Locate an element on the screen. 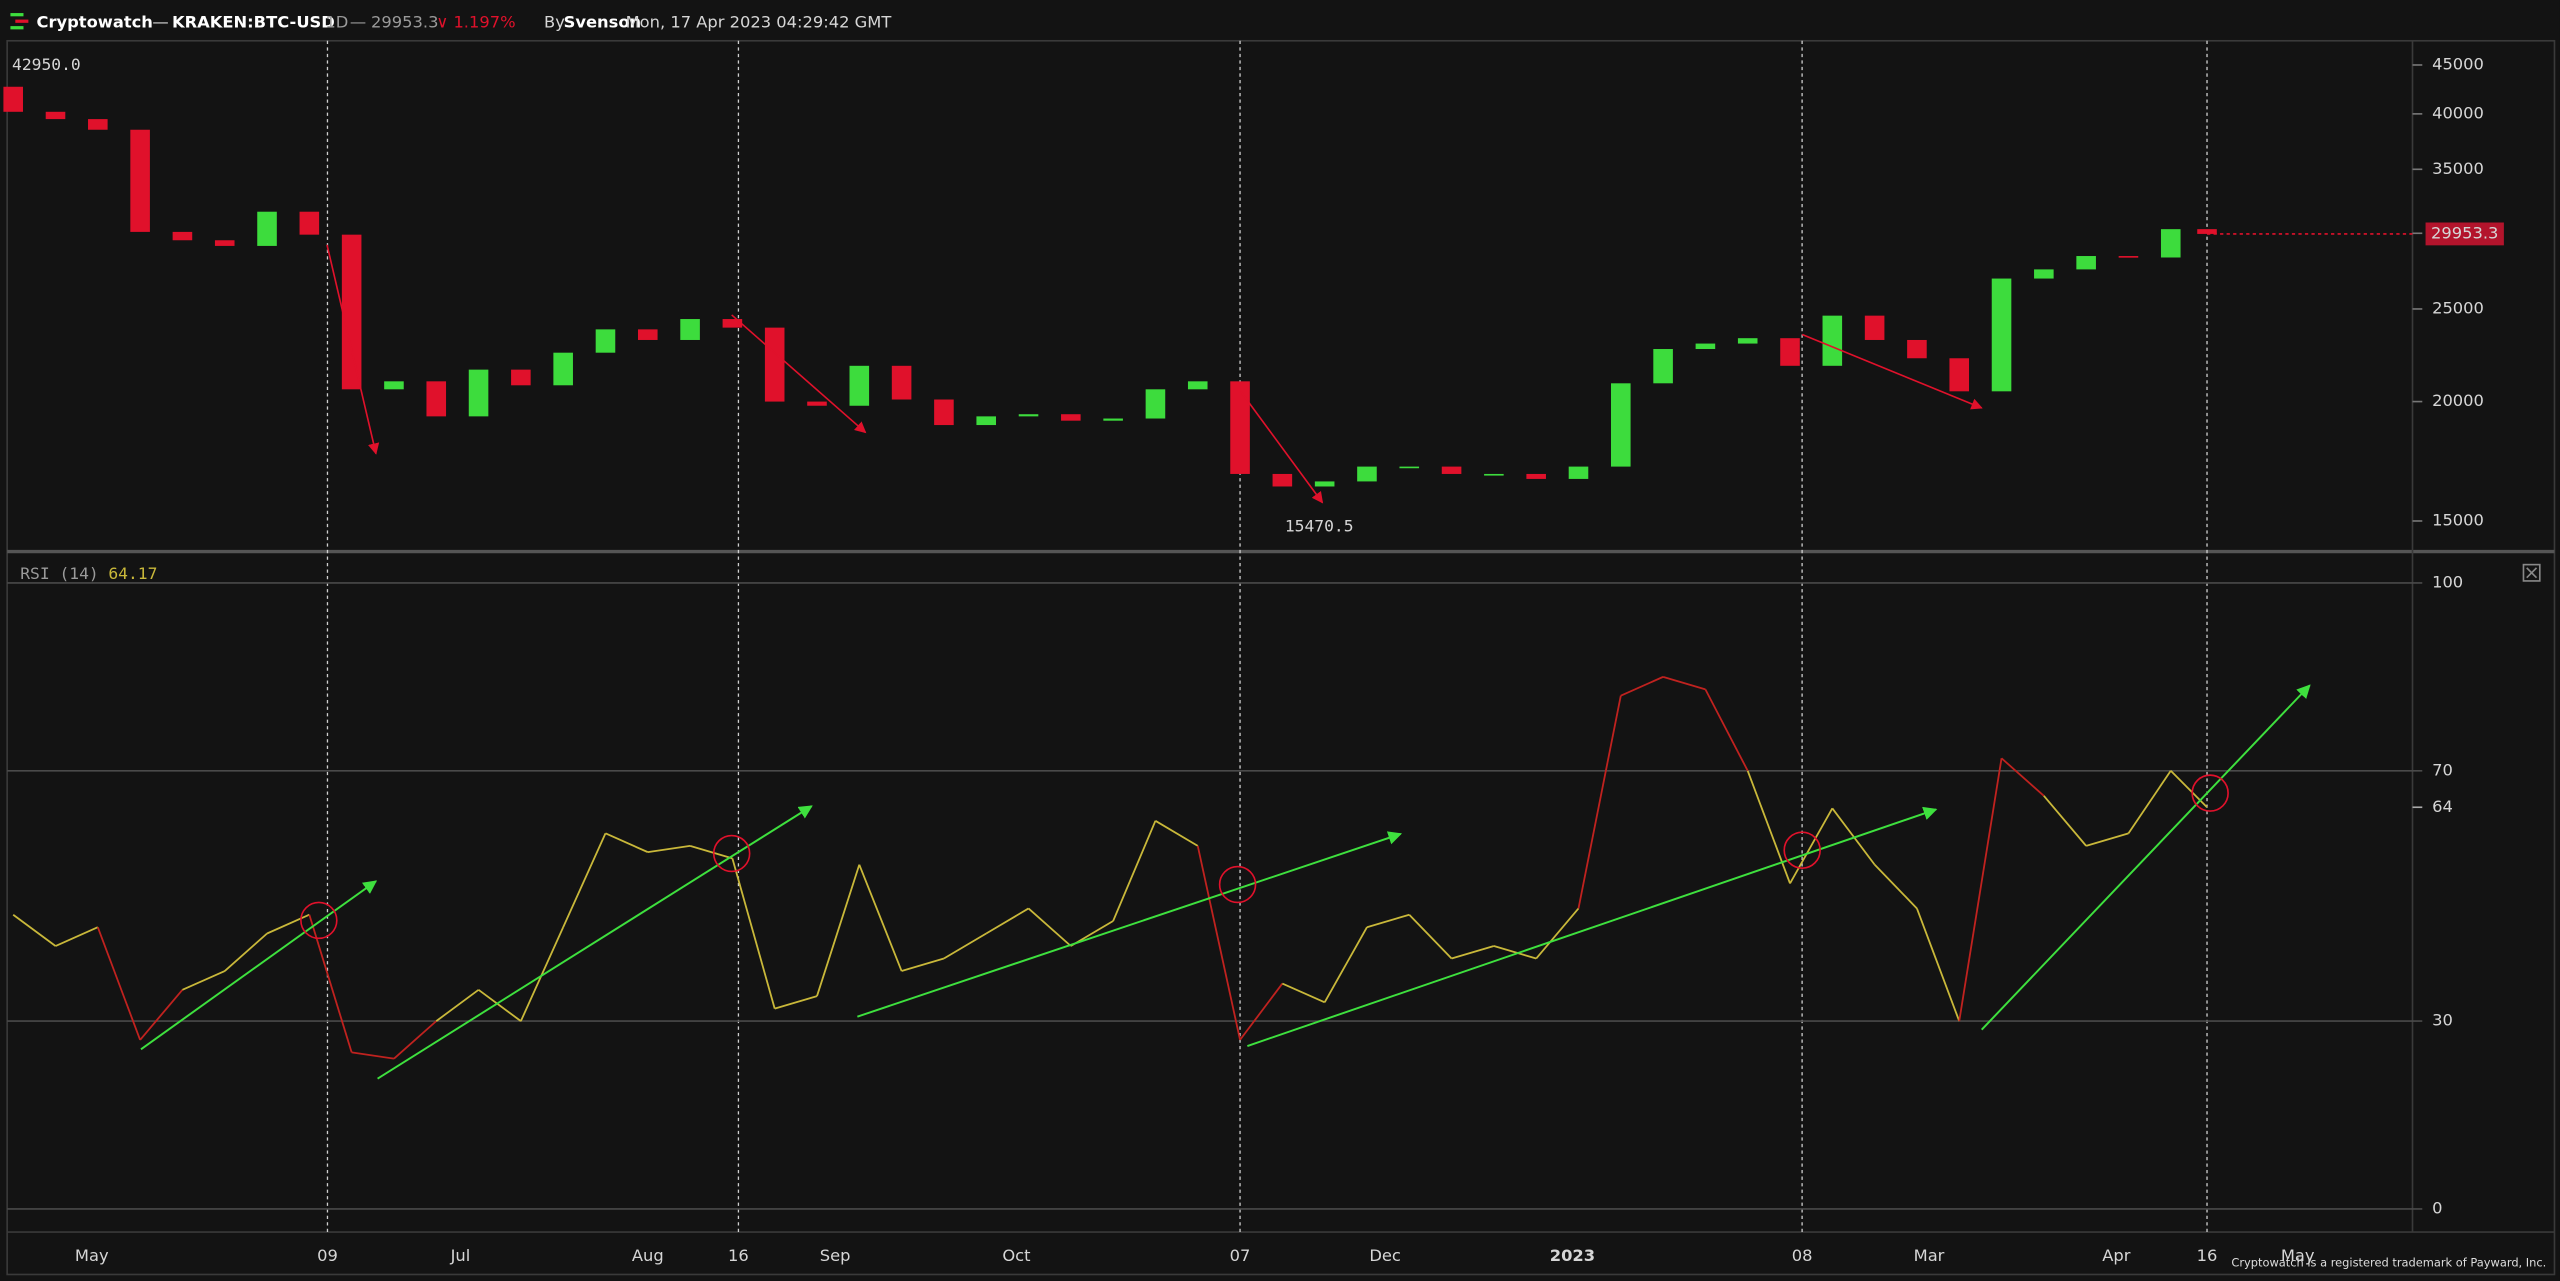 The width and height of the screenshot is (2560, 1281). close-button is located at coordinates (2531, 572).